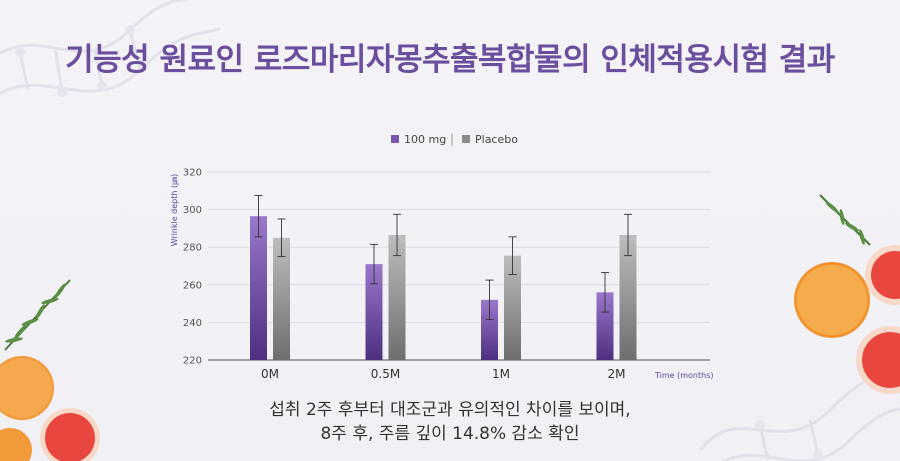 This screenshot has width=900, height=461. What do you see at coordinates (450, 60) in the screenshot?
I see `page-title: 기능성 원료인 로즈마리자몽추출복합물의 인체적용시험 결과` at bounding box center [450, 60].